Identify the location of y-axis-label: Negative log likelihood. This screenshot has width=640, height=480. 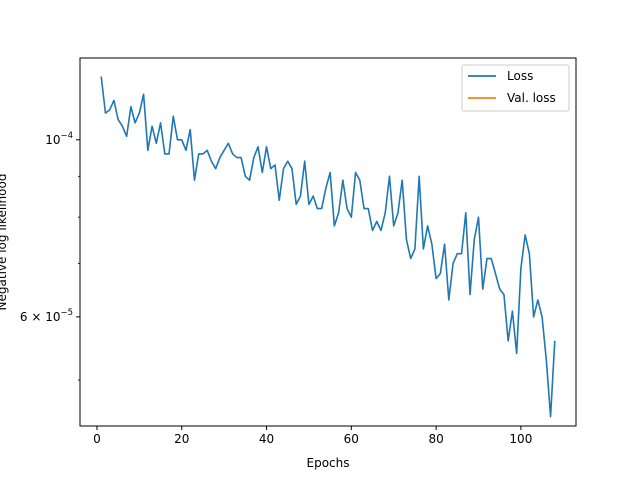
(4, 242).